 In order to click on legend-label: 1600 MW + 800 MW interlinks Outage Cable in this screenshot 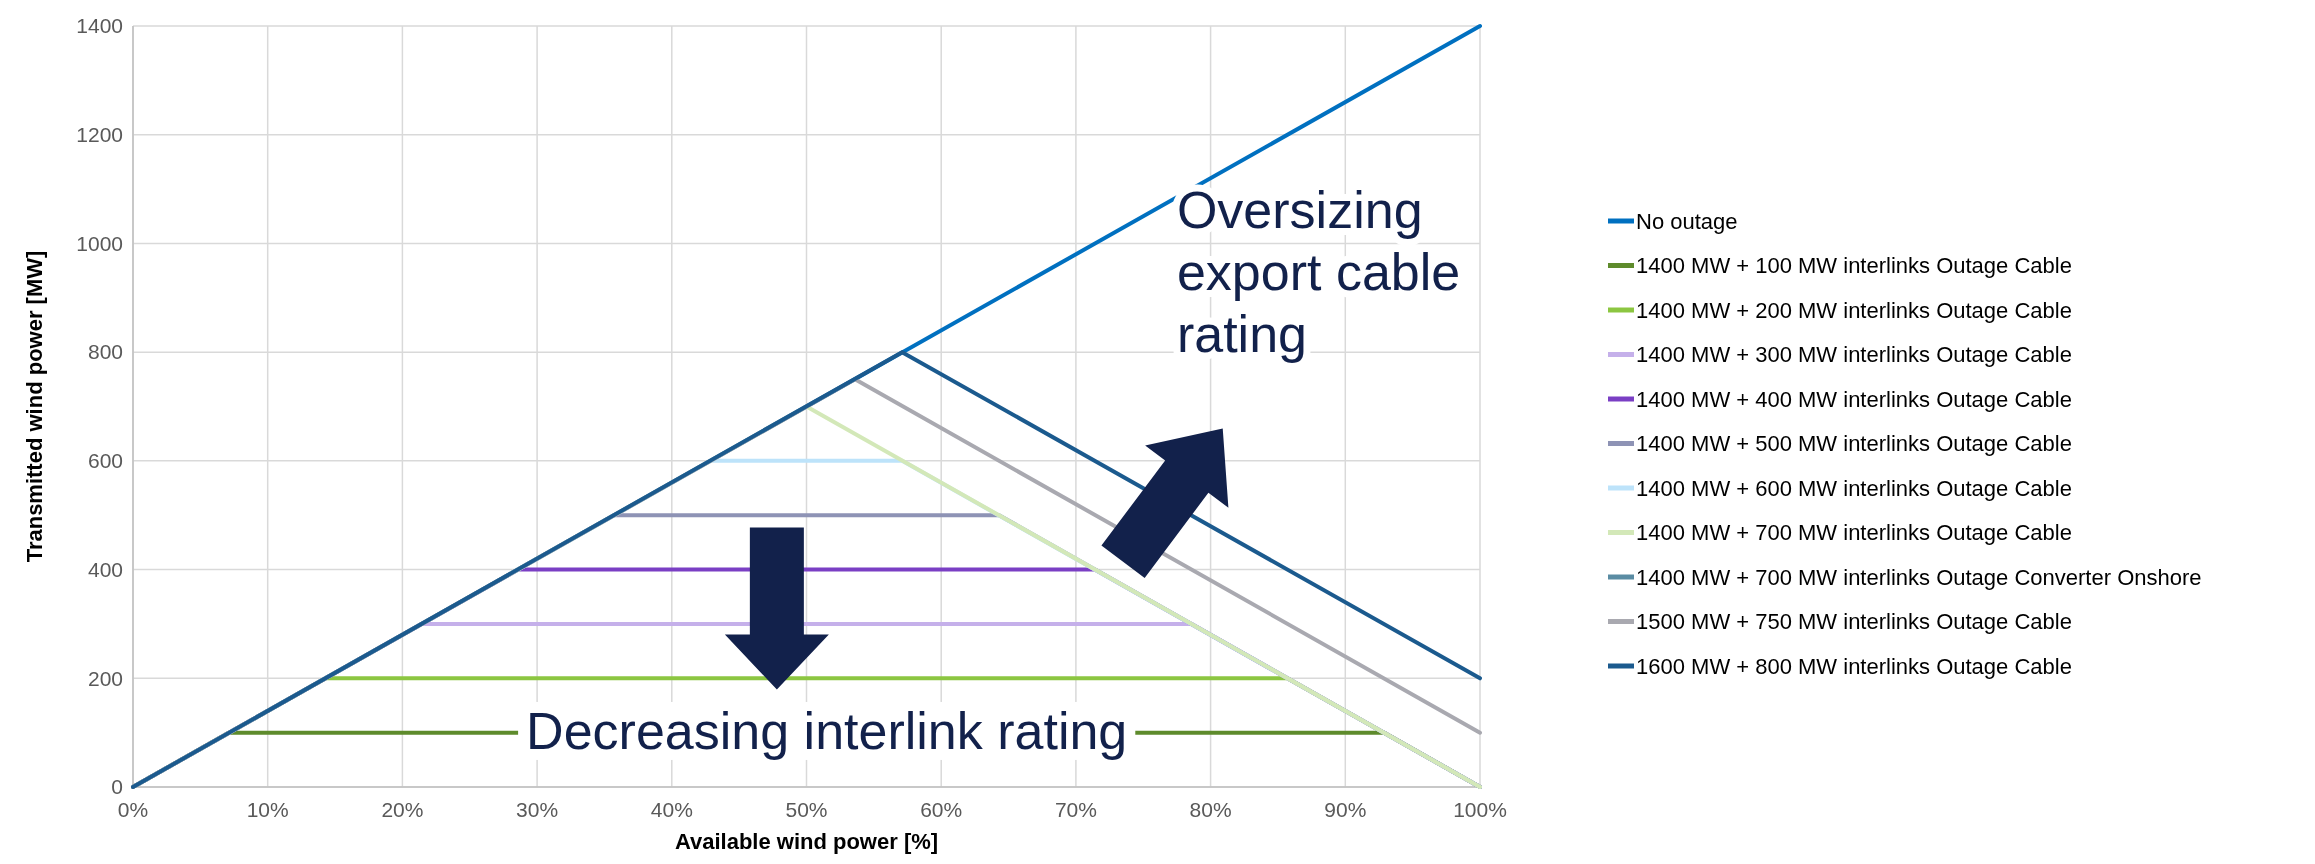, I will do `click(1854, 666)`.